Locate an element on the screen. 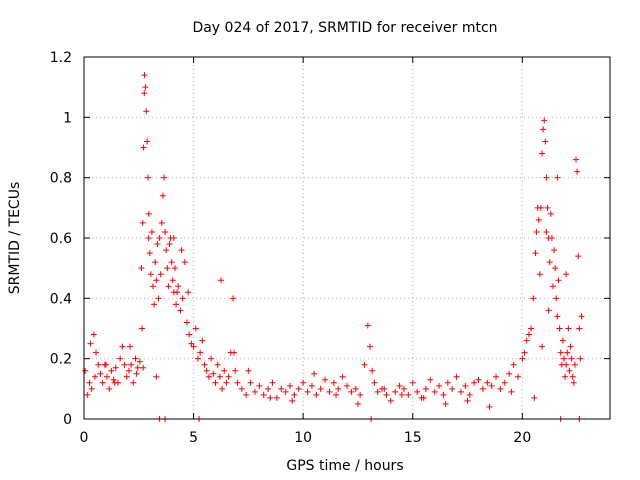 The image size is (640, 480). x-tick-label: 10 is located at coordinates (303, 438).